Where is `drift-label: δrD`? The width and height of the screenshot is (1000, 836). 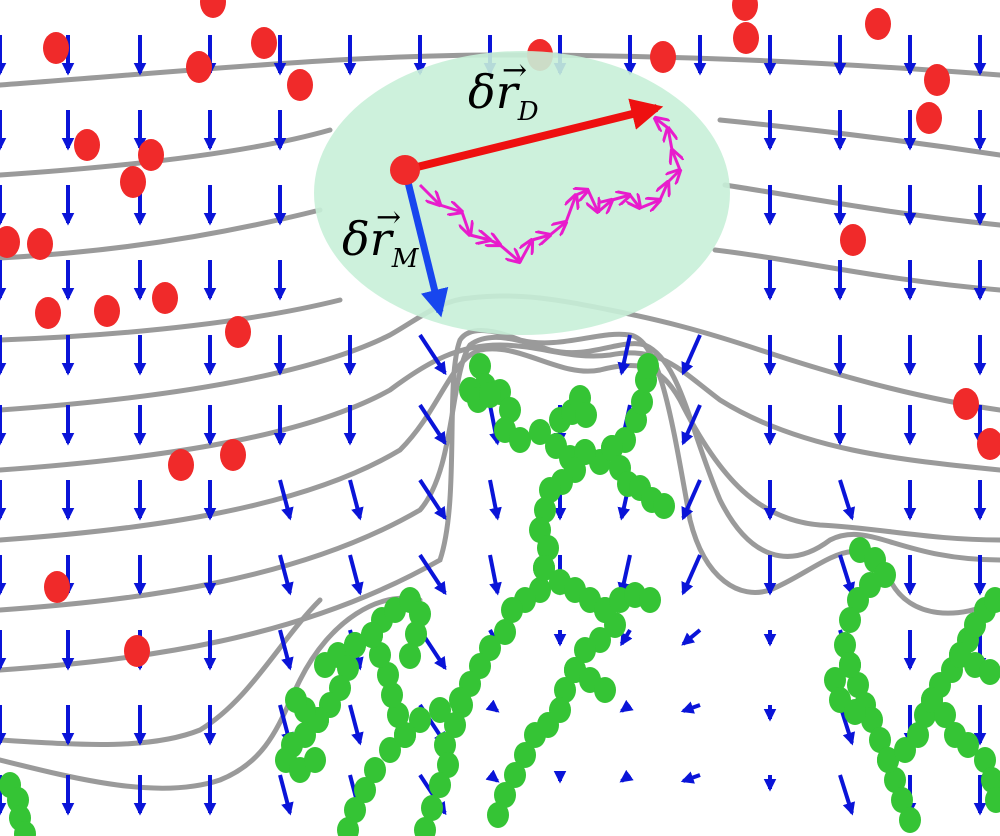
drift-label: δrD is located at coordinates (503, 96).